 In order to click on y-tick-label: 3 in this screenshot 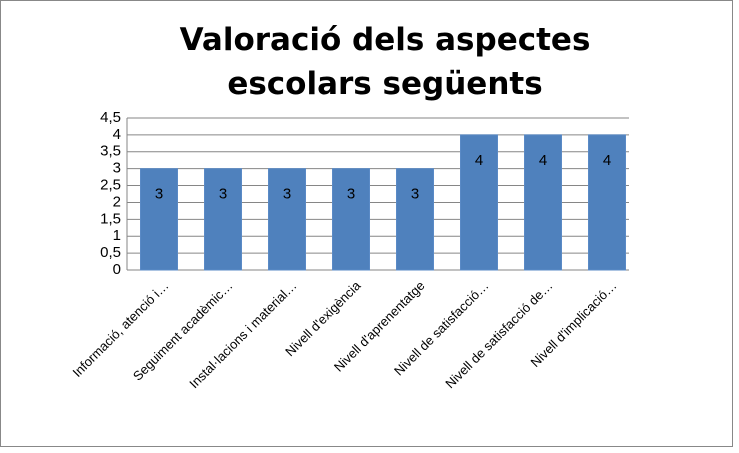, I will do `click(117, 168)`.